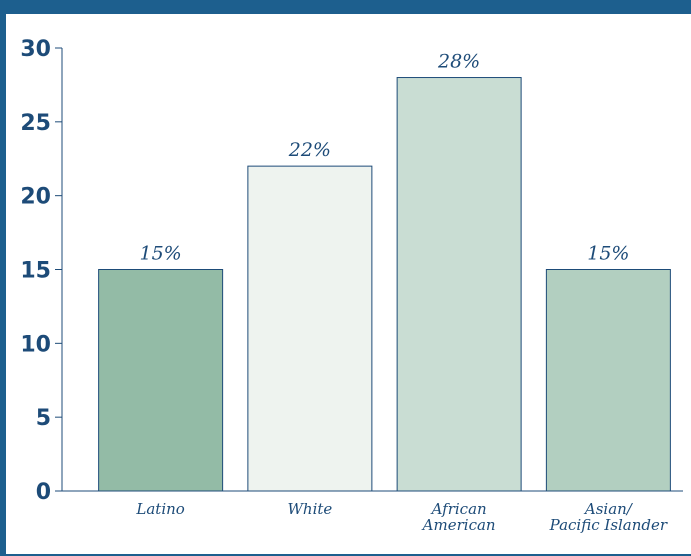 The image size is (691, 556). Describe the element at coordinates (458, 62) in the screenshot. I see `bar-value-label: 28%` at that location.